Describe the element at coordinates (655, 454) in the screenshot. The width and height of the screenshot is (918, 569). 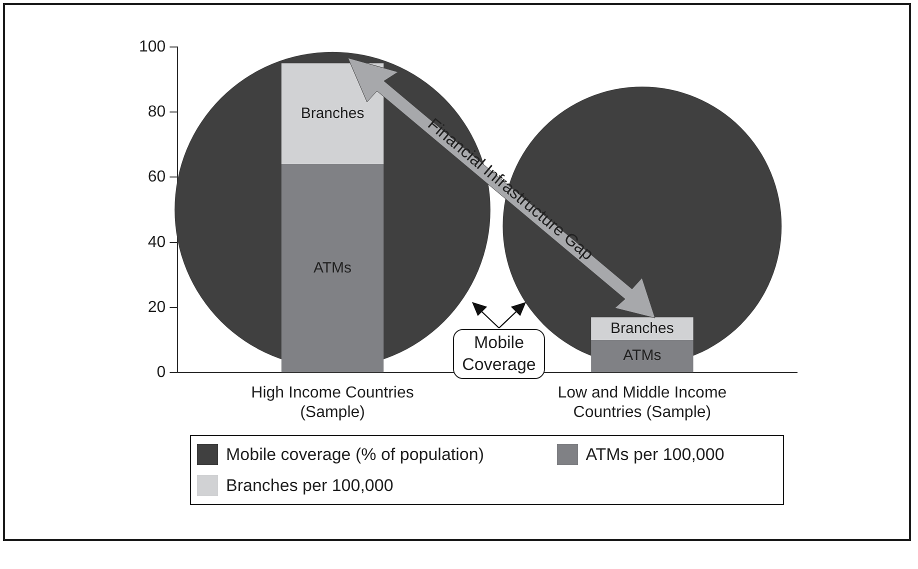
I see `legend-label: ATMs per 100,000` at that location.